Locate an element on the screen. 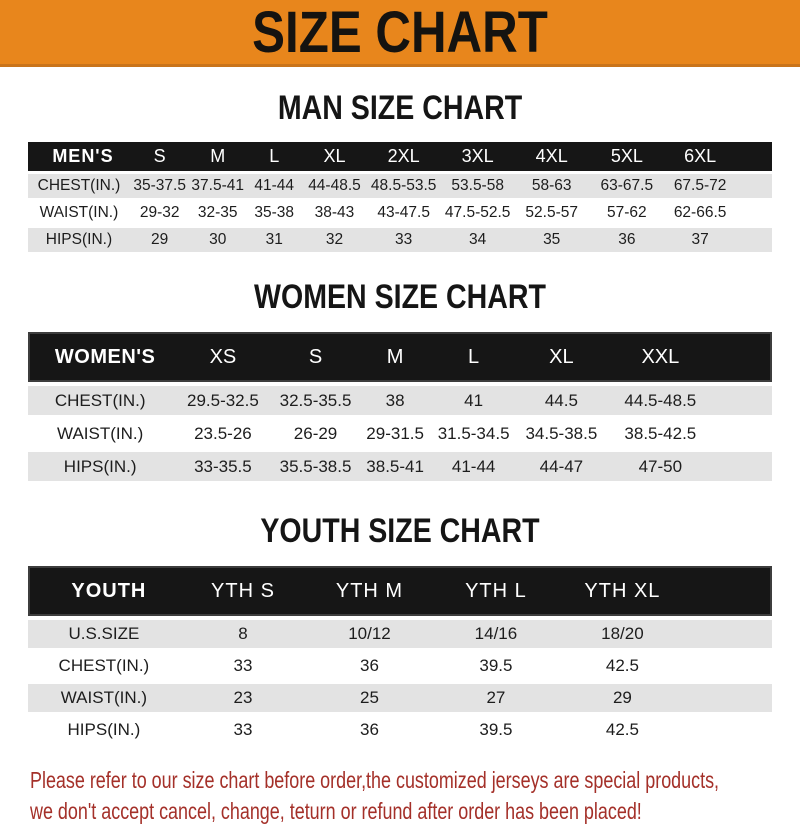 Image resolution: width=800 pixels, height=827 pixels. size-value-cell: 44.5 is located at coordinates (561, 400).